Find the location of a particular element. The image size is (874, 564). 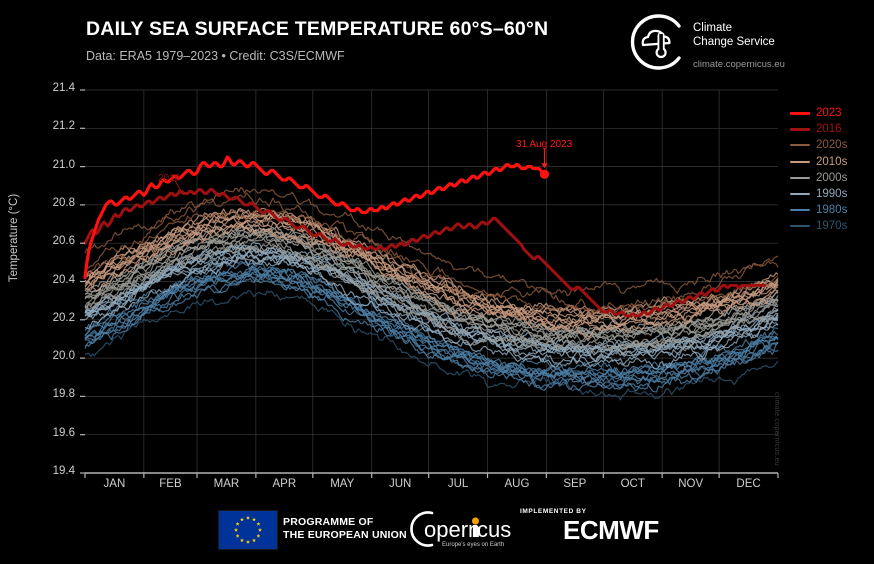

x-tick-label: JUL is located at coordinates (458, 484).